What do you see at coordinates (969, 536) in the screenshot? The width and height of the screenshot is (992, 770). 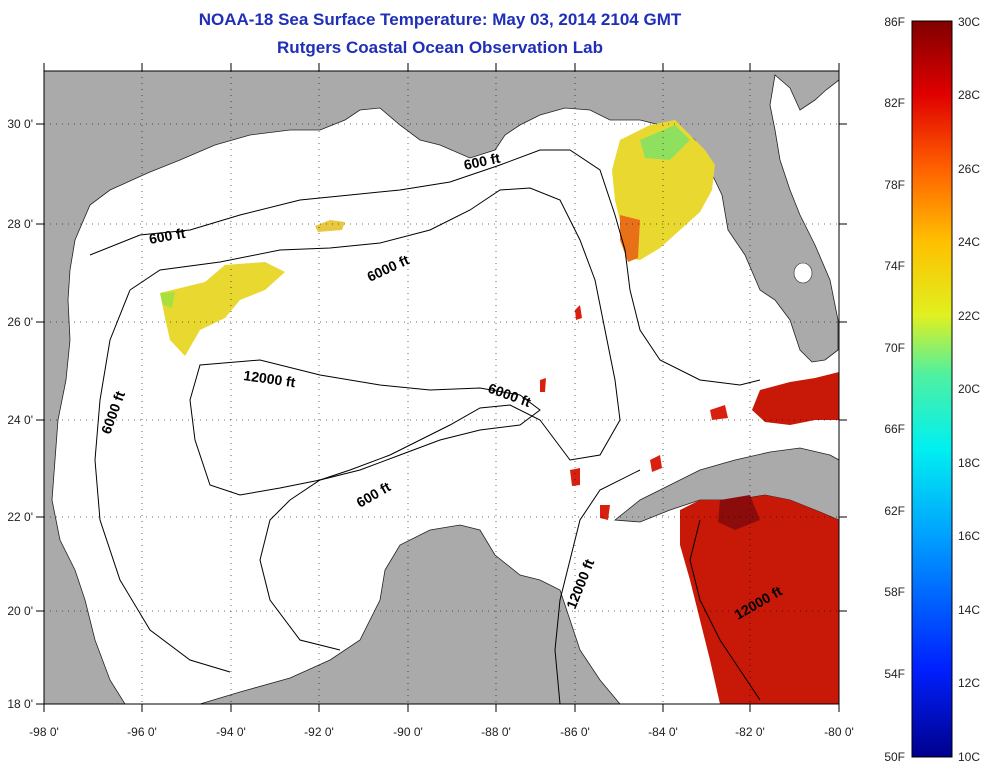 I see `cb-c-label: 16C` at bounding box center [969, 536].